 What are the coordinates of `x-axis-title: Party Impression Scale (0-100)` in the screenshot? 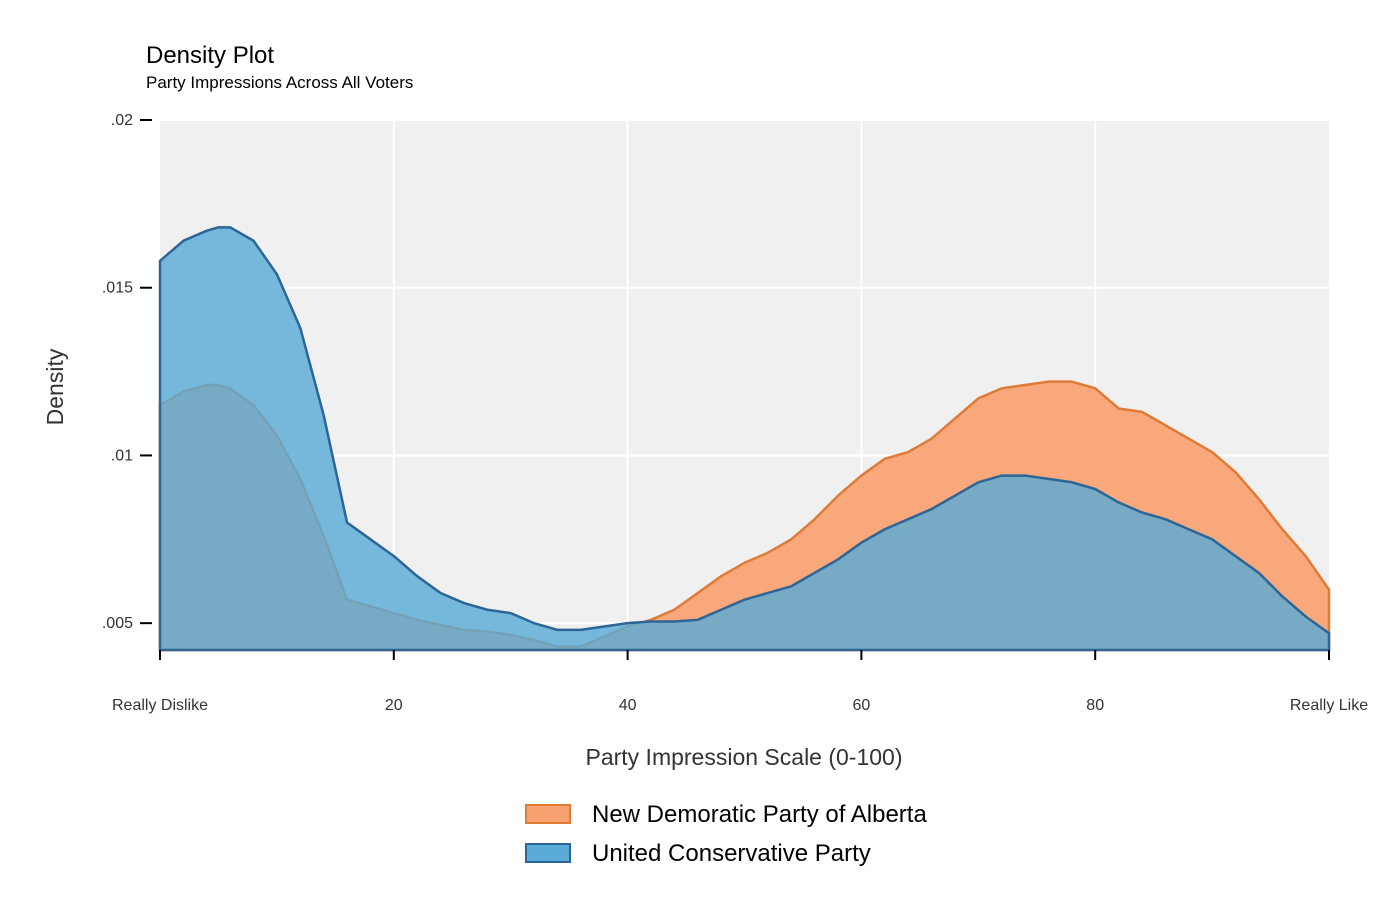 It's located at (743, 757).